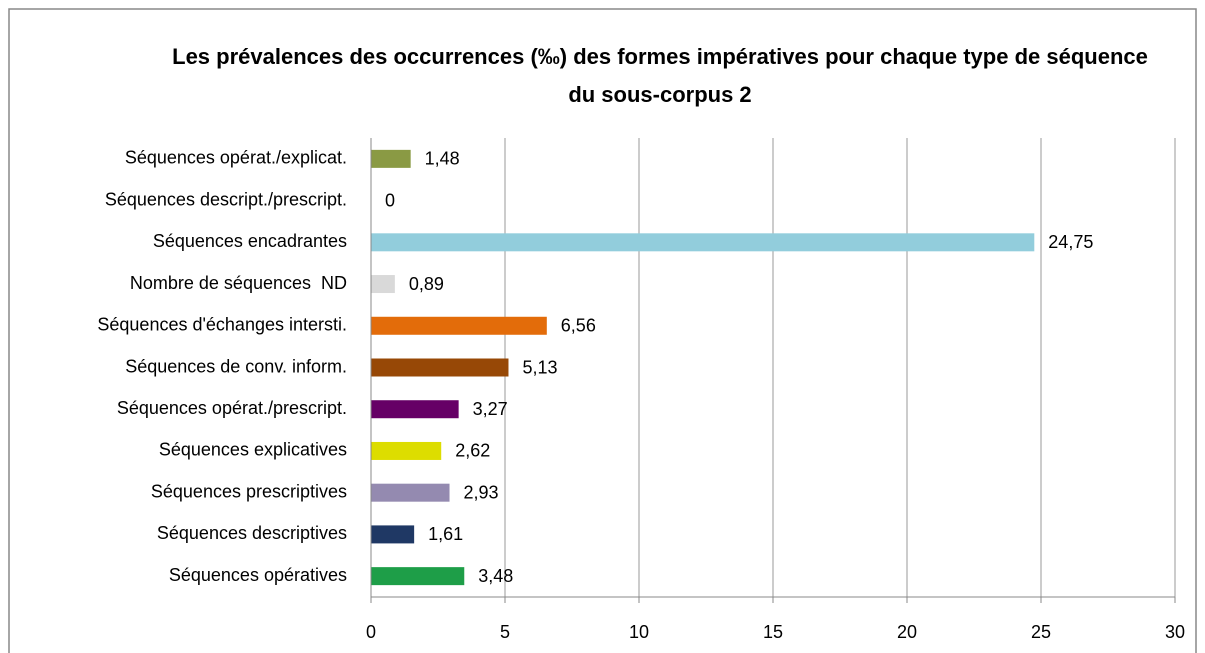 This screenshot has width=1205, height=653. What do you see at coordinates (238, 283) in the screenshot?
I see `y-tick-label: Nombre de séquences ND` at bounding box center [238, 283].